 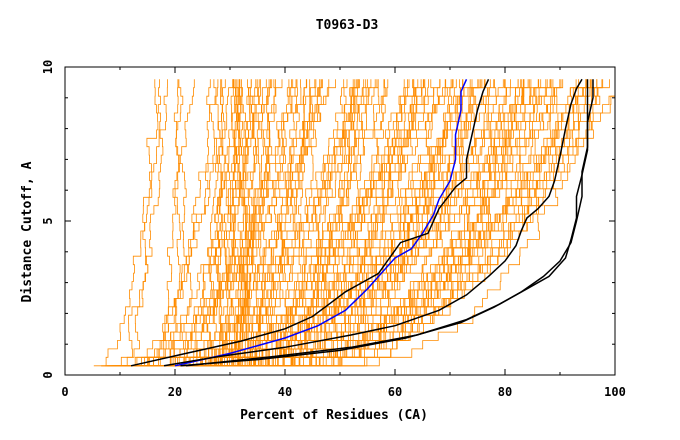 I want to click on x-tick-label: 0, so click(x=64, y=392).